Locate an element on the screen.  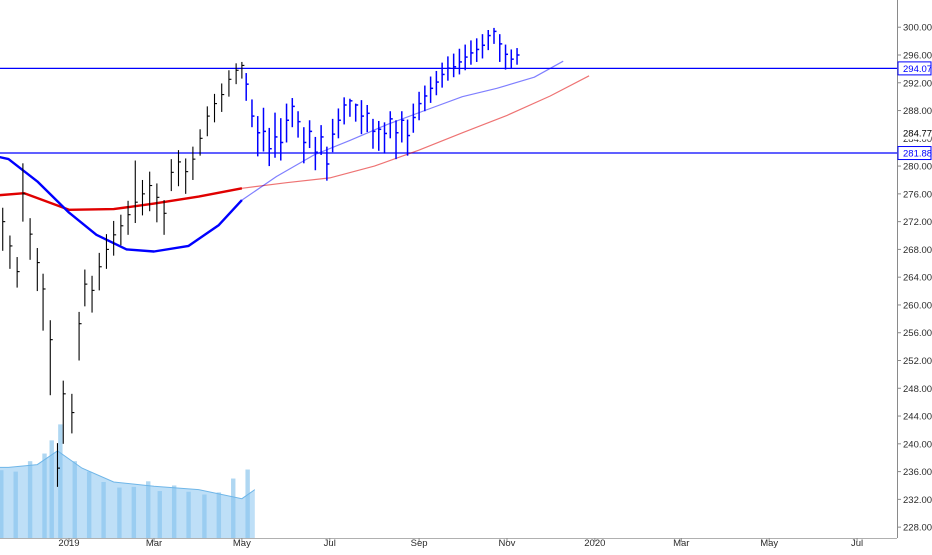
moving-average-50-line-extension is located at coordinates (402, 130).